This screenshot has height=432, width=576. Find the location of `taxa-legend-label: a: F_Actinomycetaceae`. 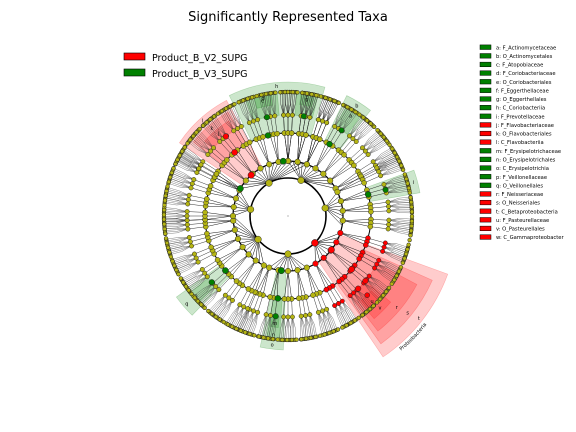

taxa-legend-label: a: F_Actinomycetaceae is located at coordinates (526, 48).